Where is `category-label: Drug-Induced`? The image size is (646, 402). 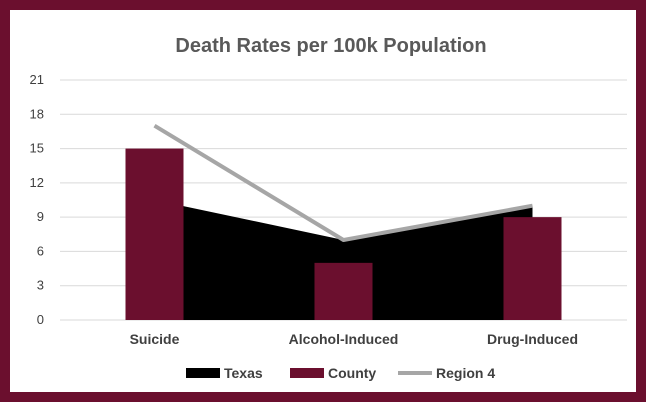 category-label: Drug-Induced is located at coordinates (532, 339).